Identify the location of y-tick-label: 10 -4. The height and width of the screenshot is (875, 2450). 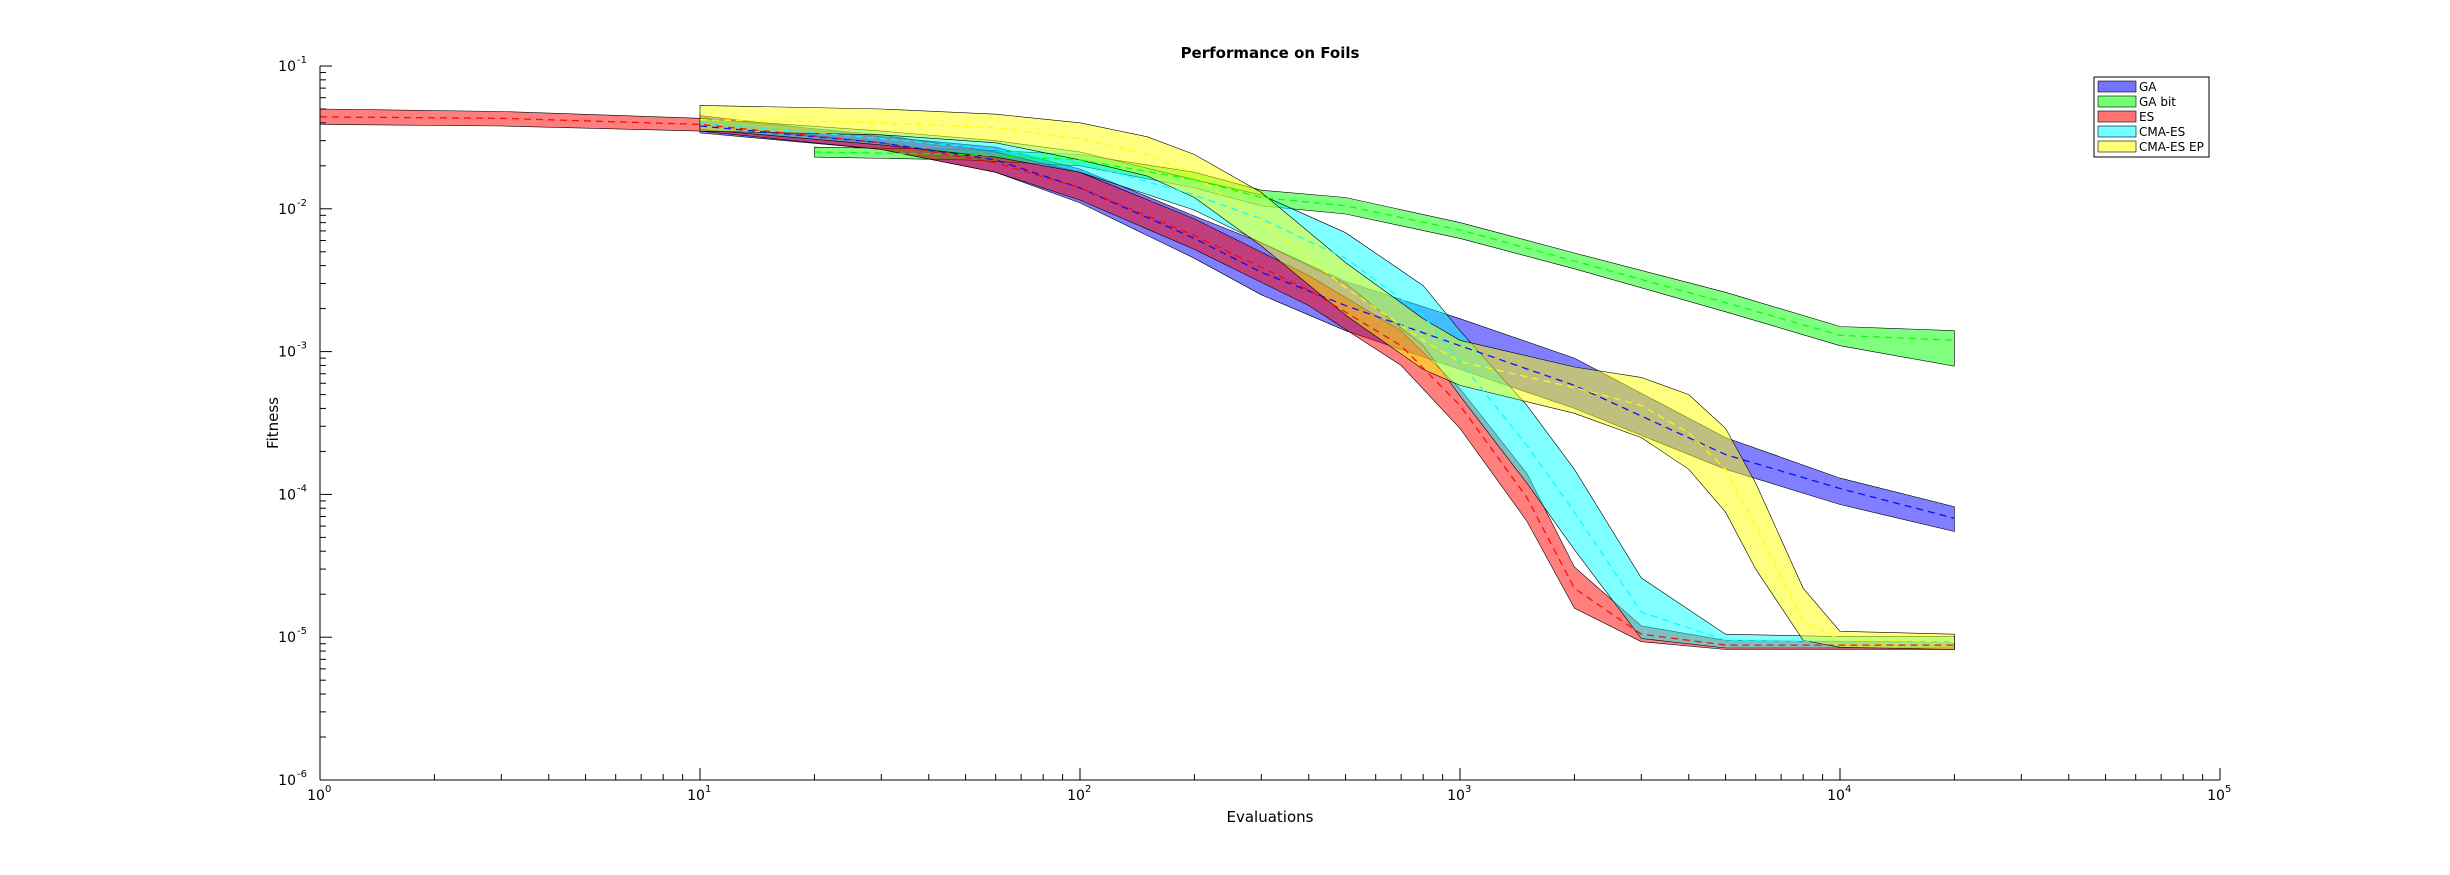
(292, 493).